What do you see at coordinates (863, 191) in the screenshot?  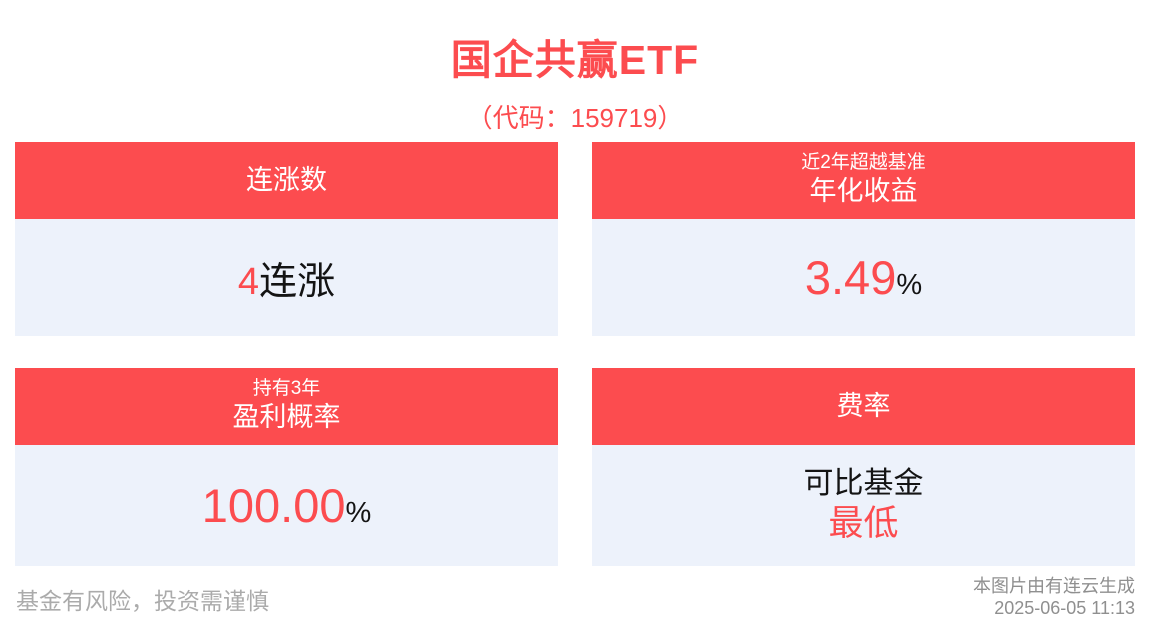 I see `card-title: 年化收益` at bounding box center [863, 191].